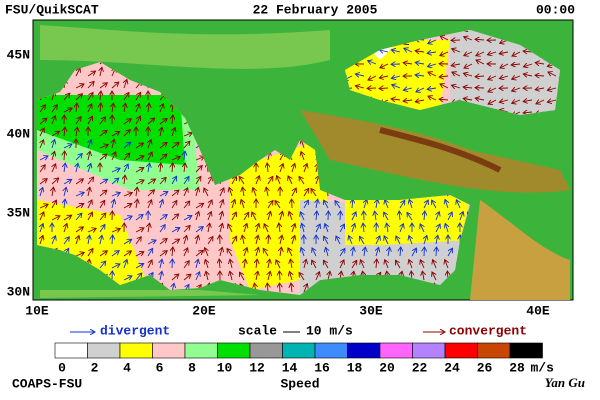  What do you see at coordinates (18, 291) in the screenshot?
I see `lat-label: 30N` at bounding box center [18, 291].